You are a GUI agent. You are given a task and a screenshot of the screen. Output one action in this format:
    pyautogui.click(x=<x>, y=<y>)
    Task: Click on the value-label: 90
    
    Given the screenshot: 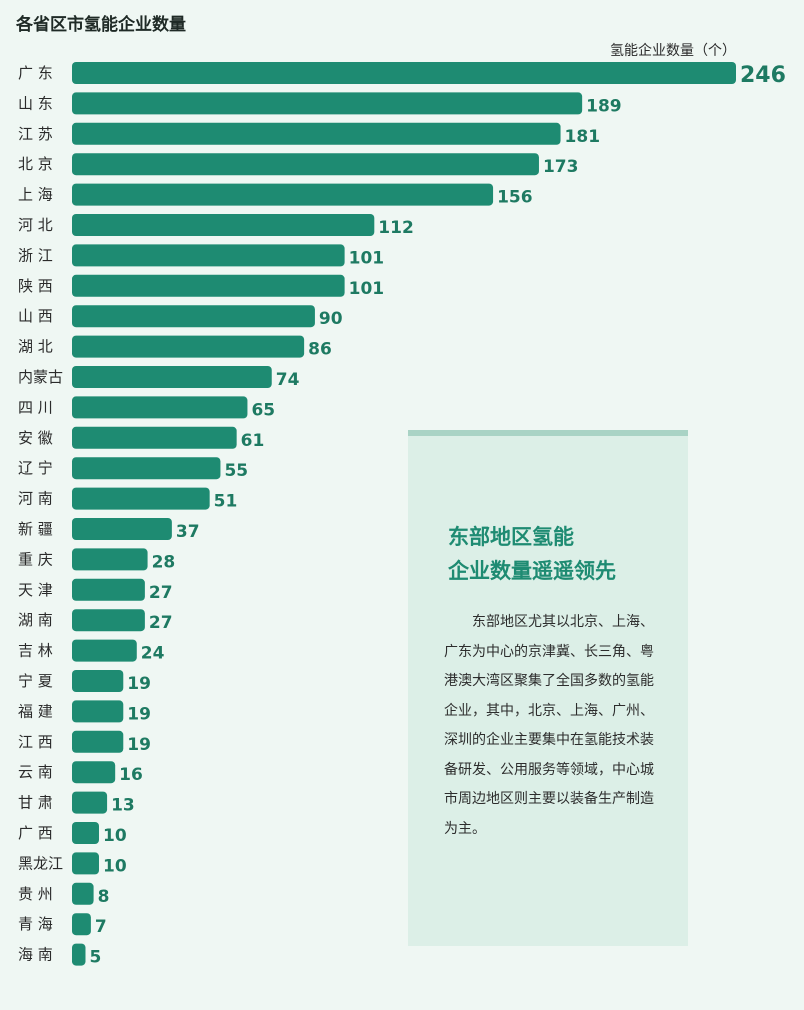 What is the action you would take?
    pyautogui.click(x=331, y=319)
    